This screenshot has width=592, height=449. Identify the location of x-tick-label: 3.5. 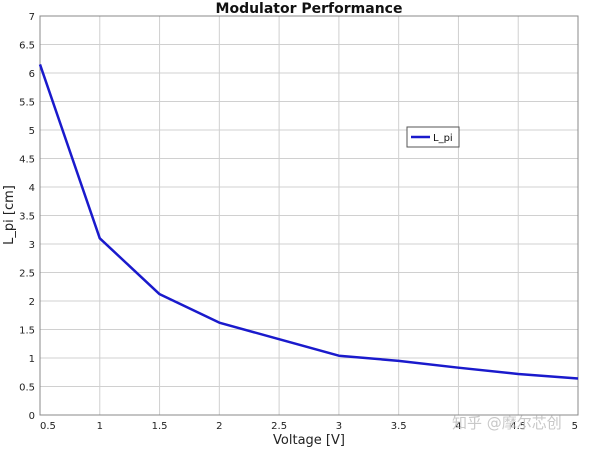
(399, 426).